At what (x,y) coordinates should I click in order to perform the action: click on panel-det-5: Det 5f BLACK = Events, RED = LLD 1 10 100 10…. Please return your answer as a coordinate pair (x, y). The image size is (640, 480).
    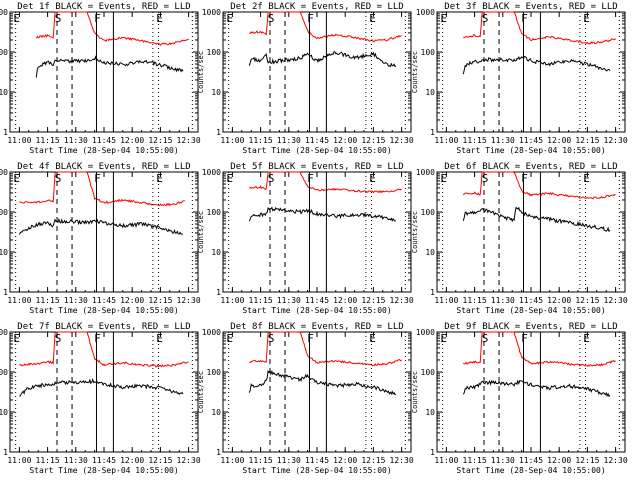
    Looking at the image, I should click on (305, 238).